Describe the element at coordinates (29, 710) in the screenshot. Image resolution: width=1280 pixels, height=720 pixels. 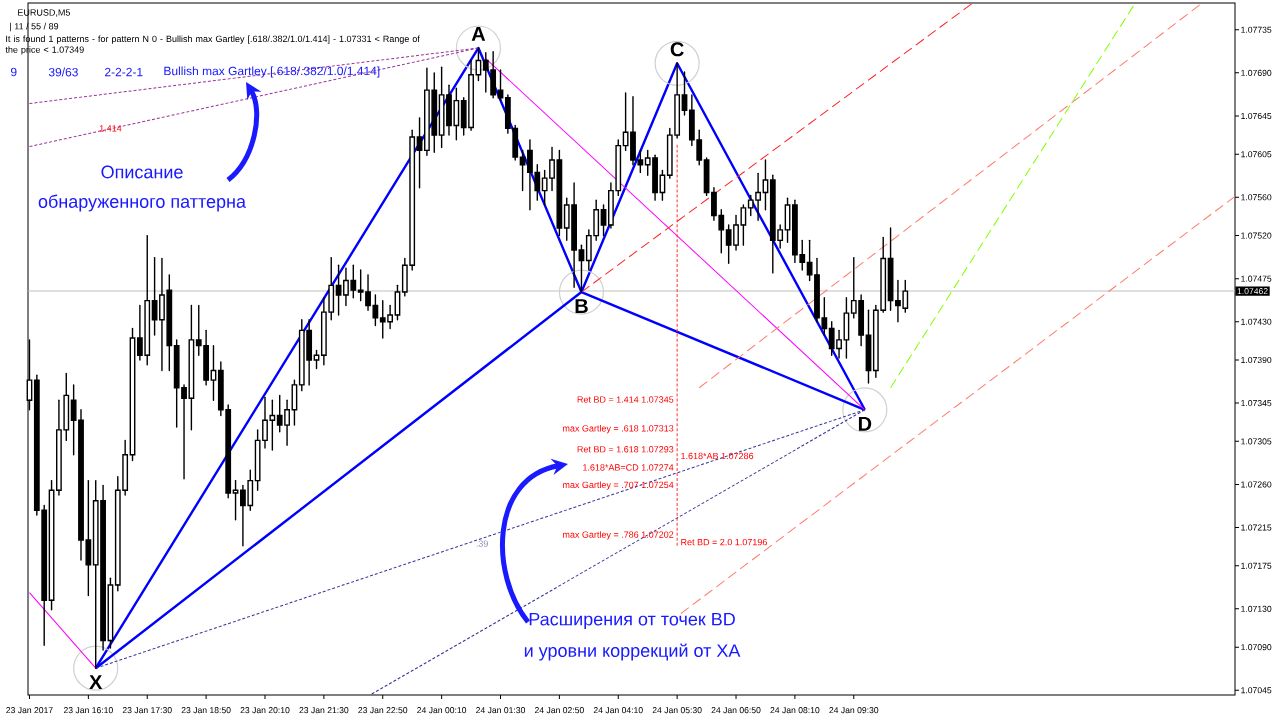
I see `x-tick-label: 23 Jan 2017` at that location.